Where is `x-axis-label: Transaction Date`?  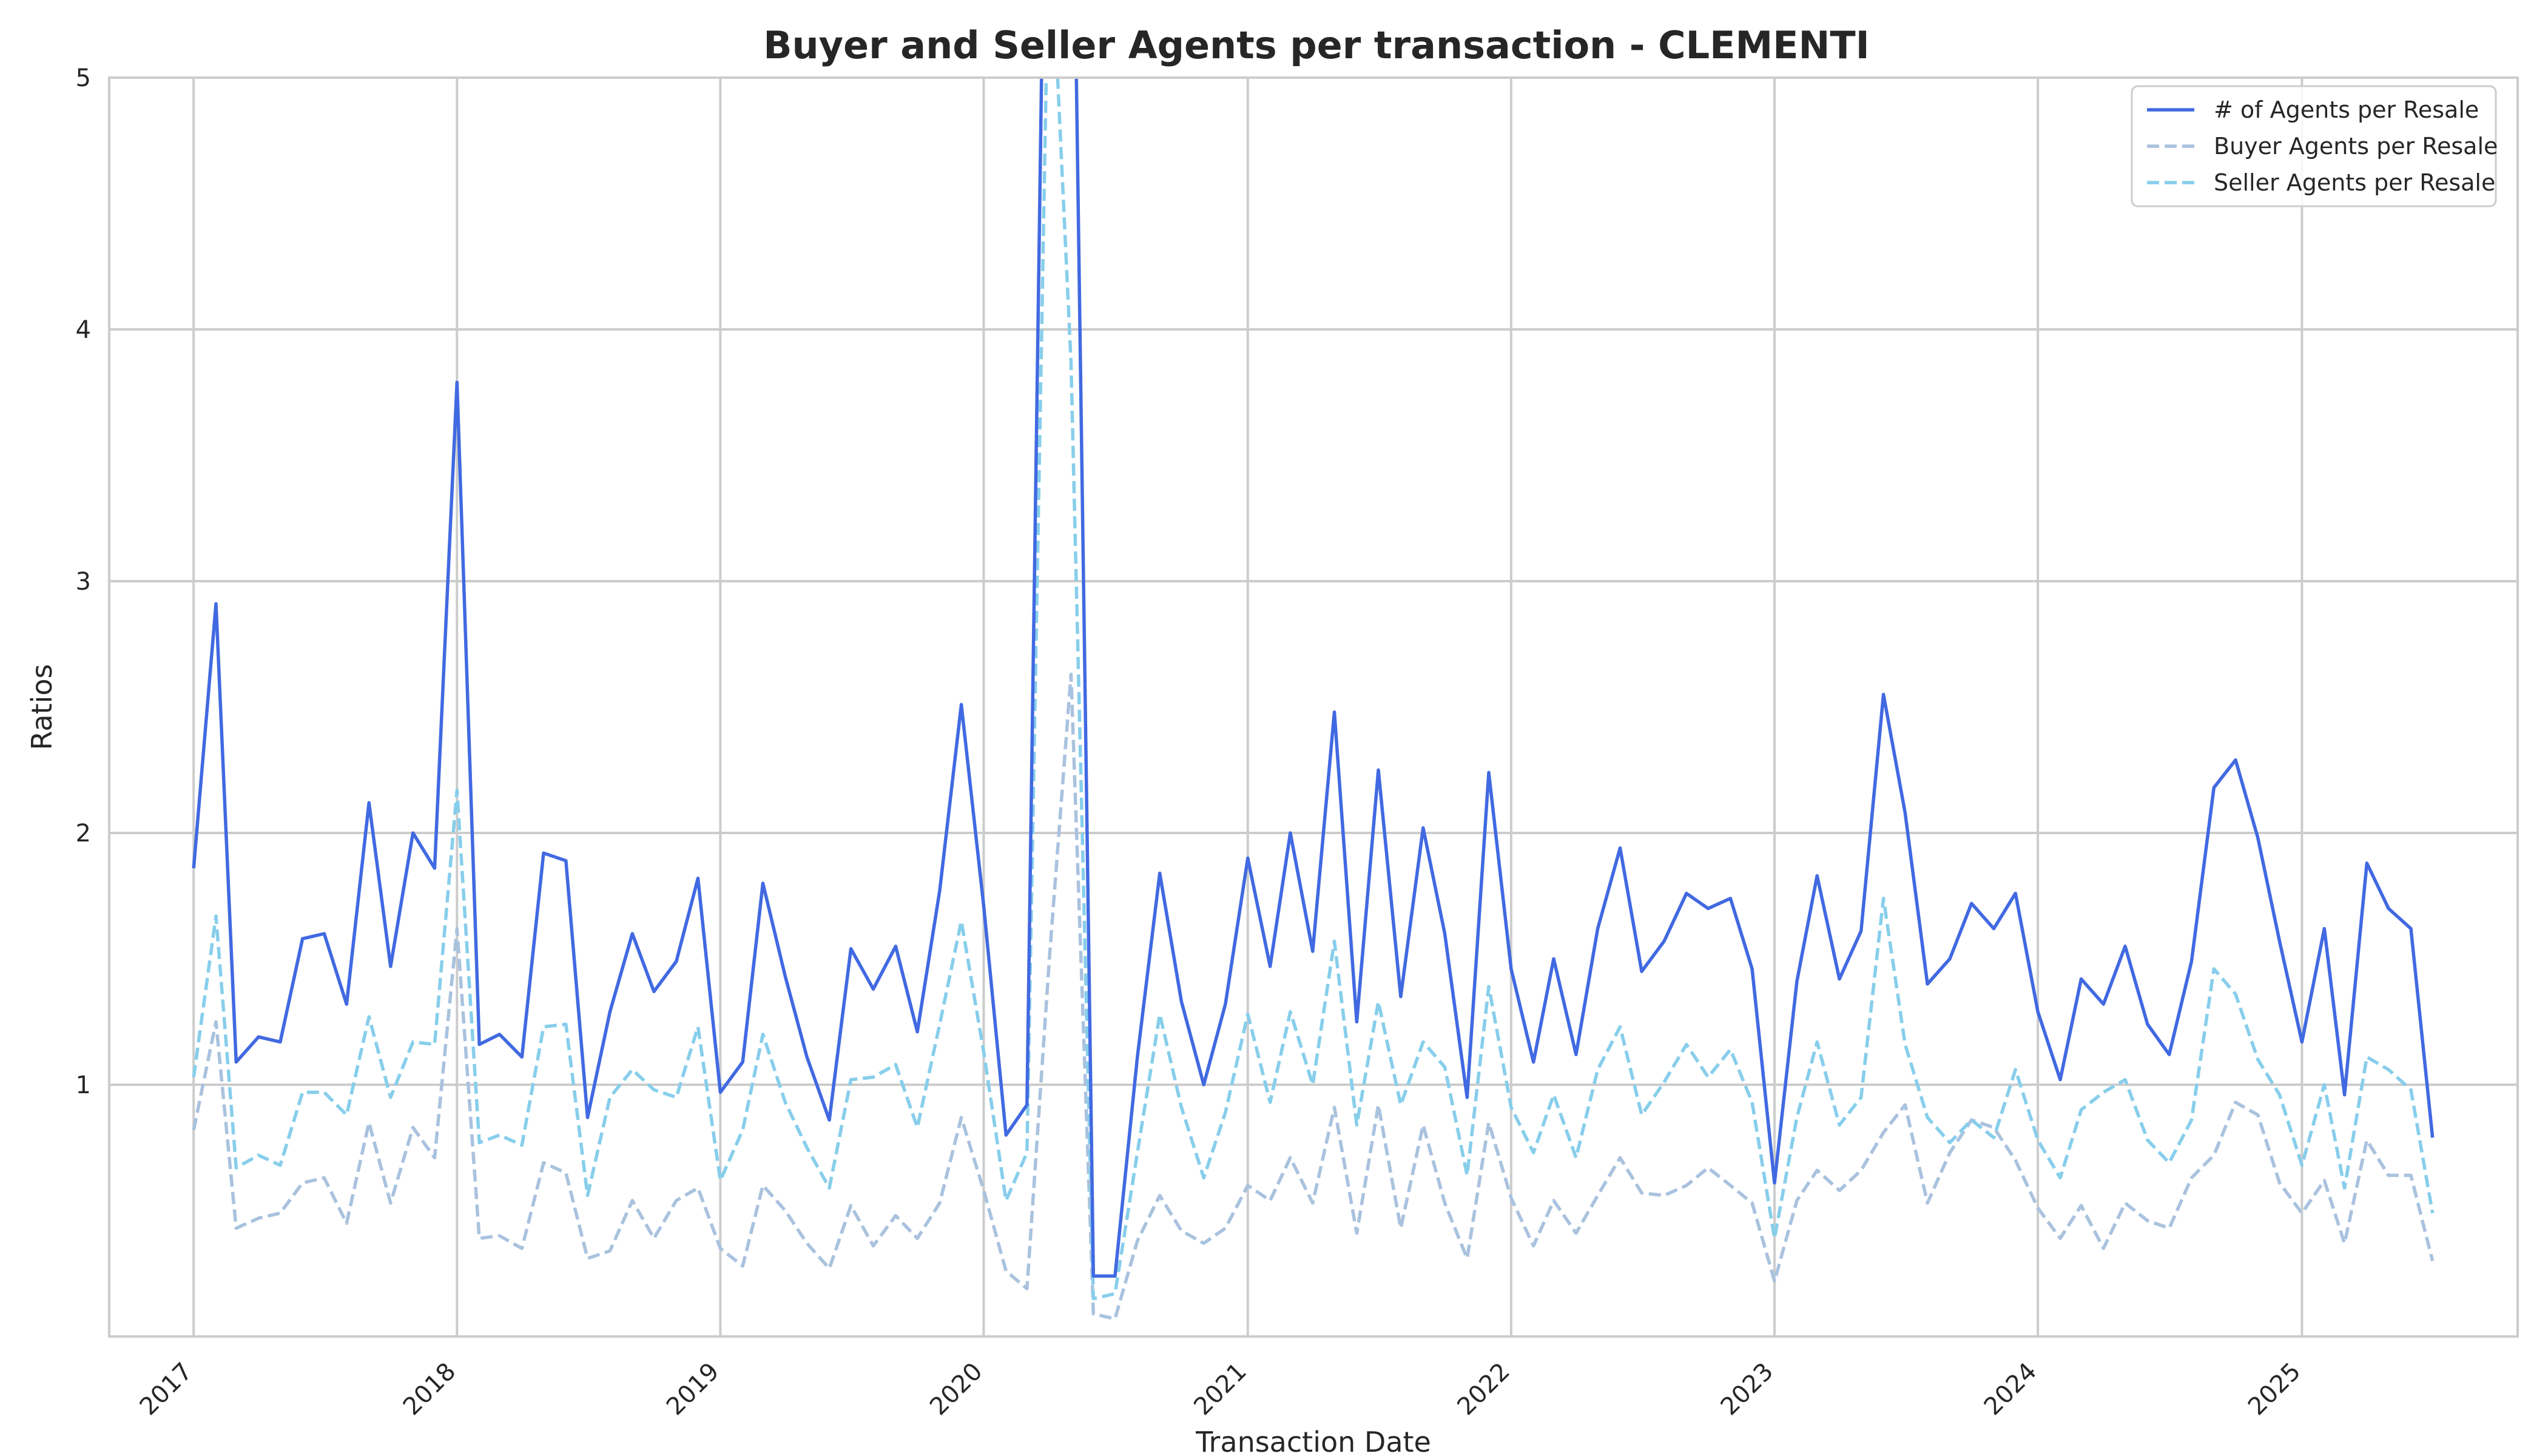
x-axis-label: Transaction Date is located at coordinates (1313, 1441).